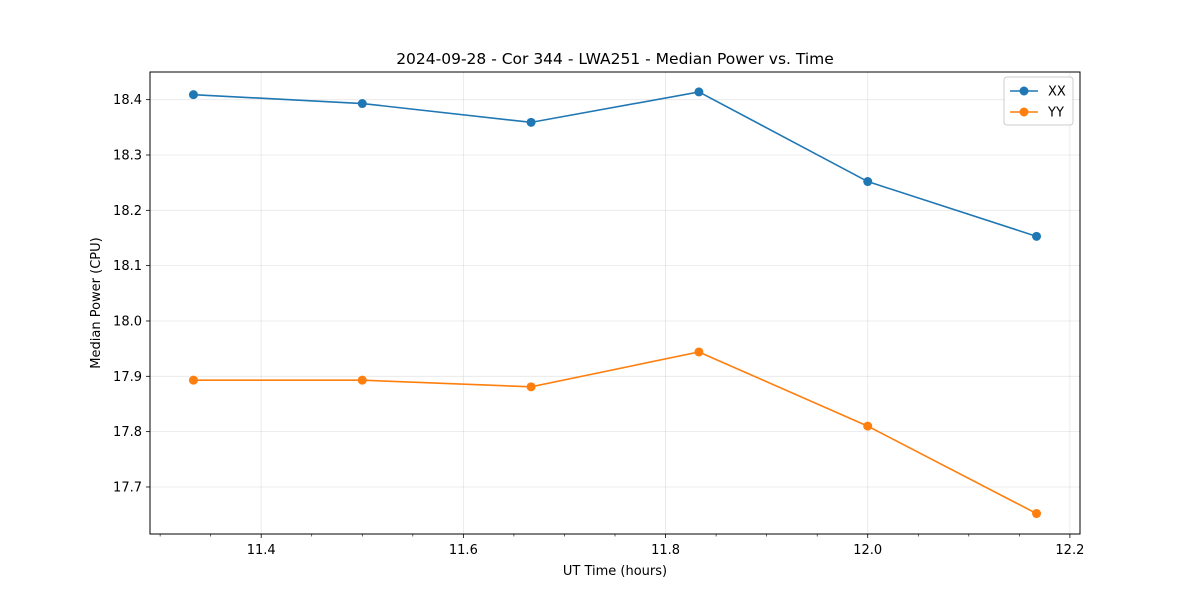 Image resolution: width=1200 pixels, height=600 pixels. Describe the element at coordinates (127, 432) in the screenshot. I see `y-tick-label: 17.8` at that location.